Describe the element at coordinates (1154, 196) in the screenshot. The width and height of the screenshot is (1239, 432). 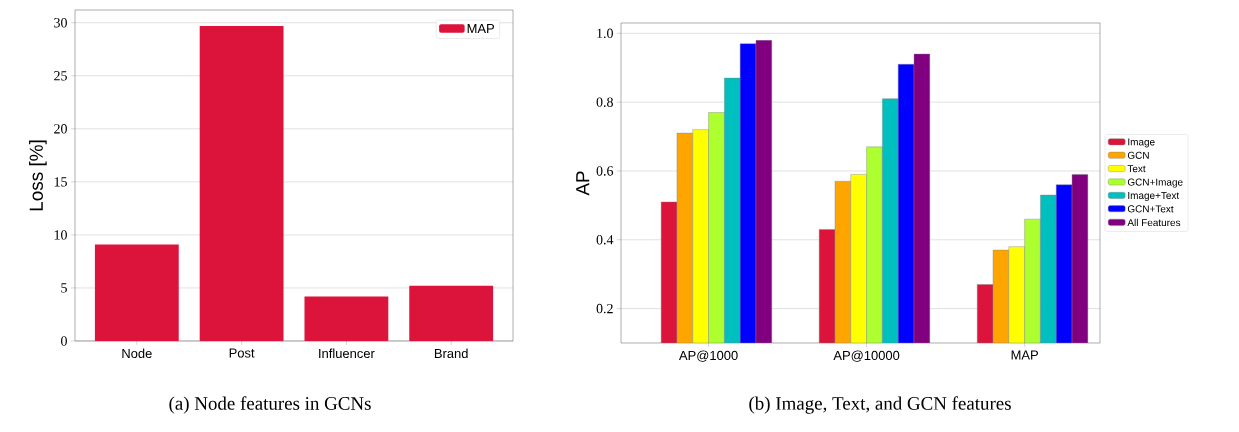
I see `legend-label: Image+Text` at that location.